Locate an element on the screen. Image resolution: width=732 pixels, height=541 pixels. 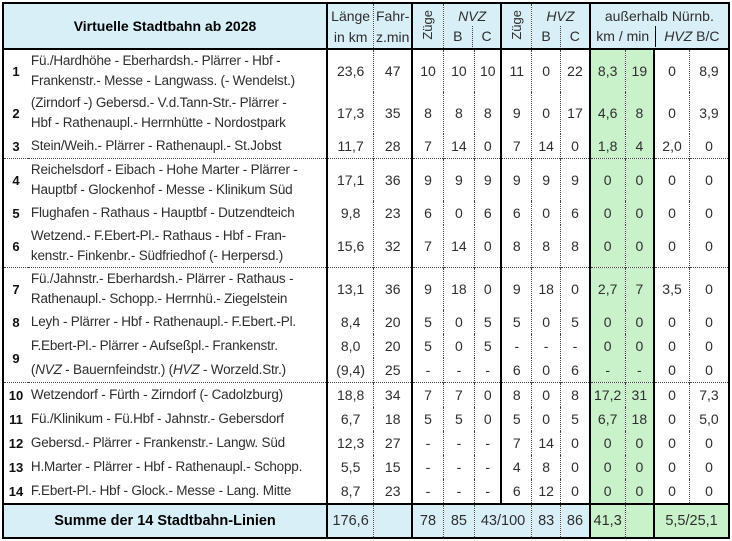
cell-nc: 8 is located at coordinates (488, 113).